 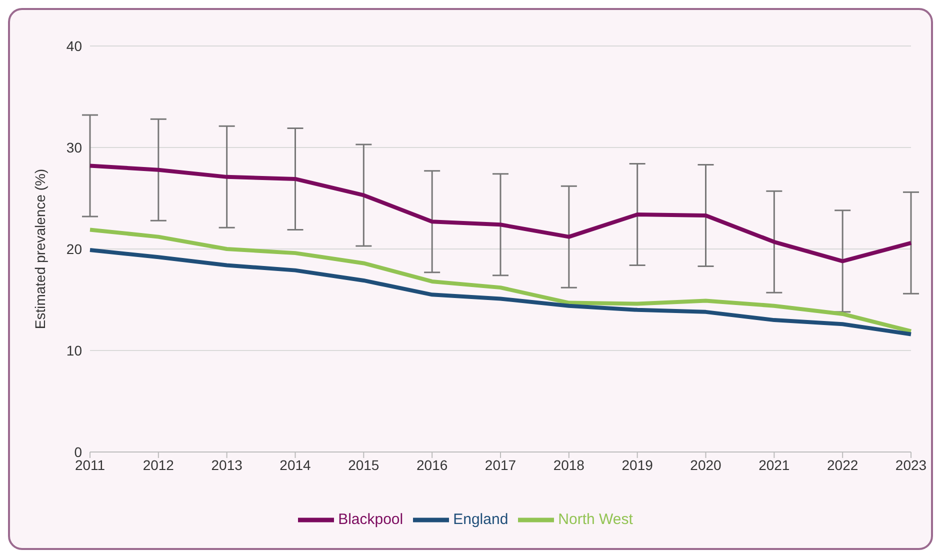 I want to click on x-tick-label: 2019, so click(x=638, y=464).